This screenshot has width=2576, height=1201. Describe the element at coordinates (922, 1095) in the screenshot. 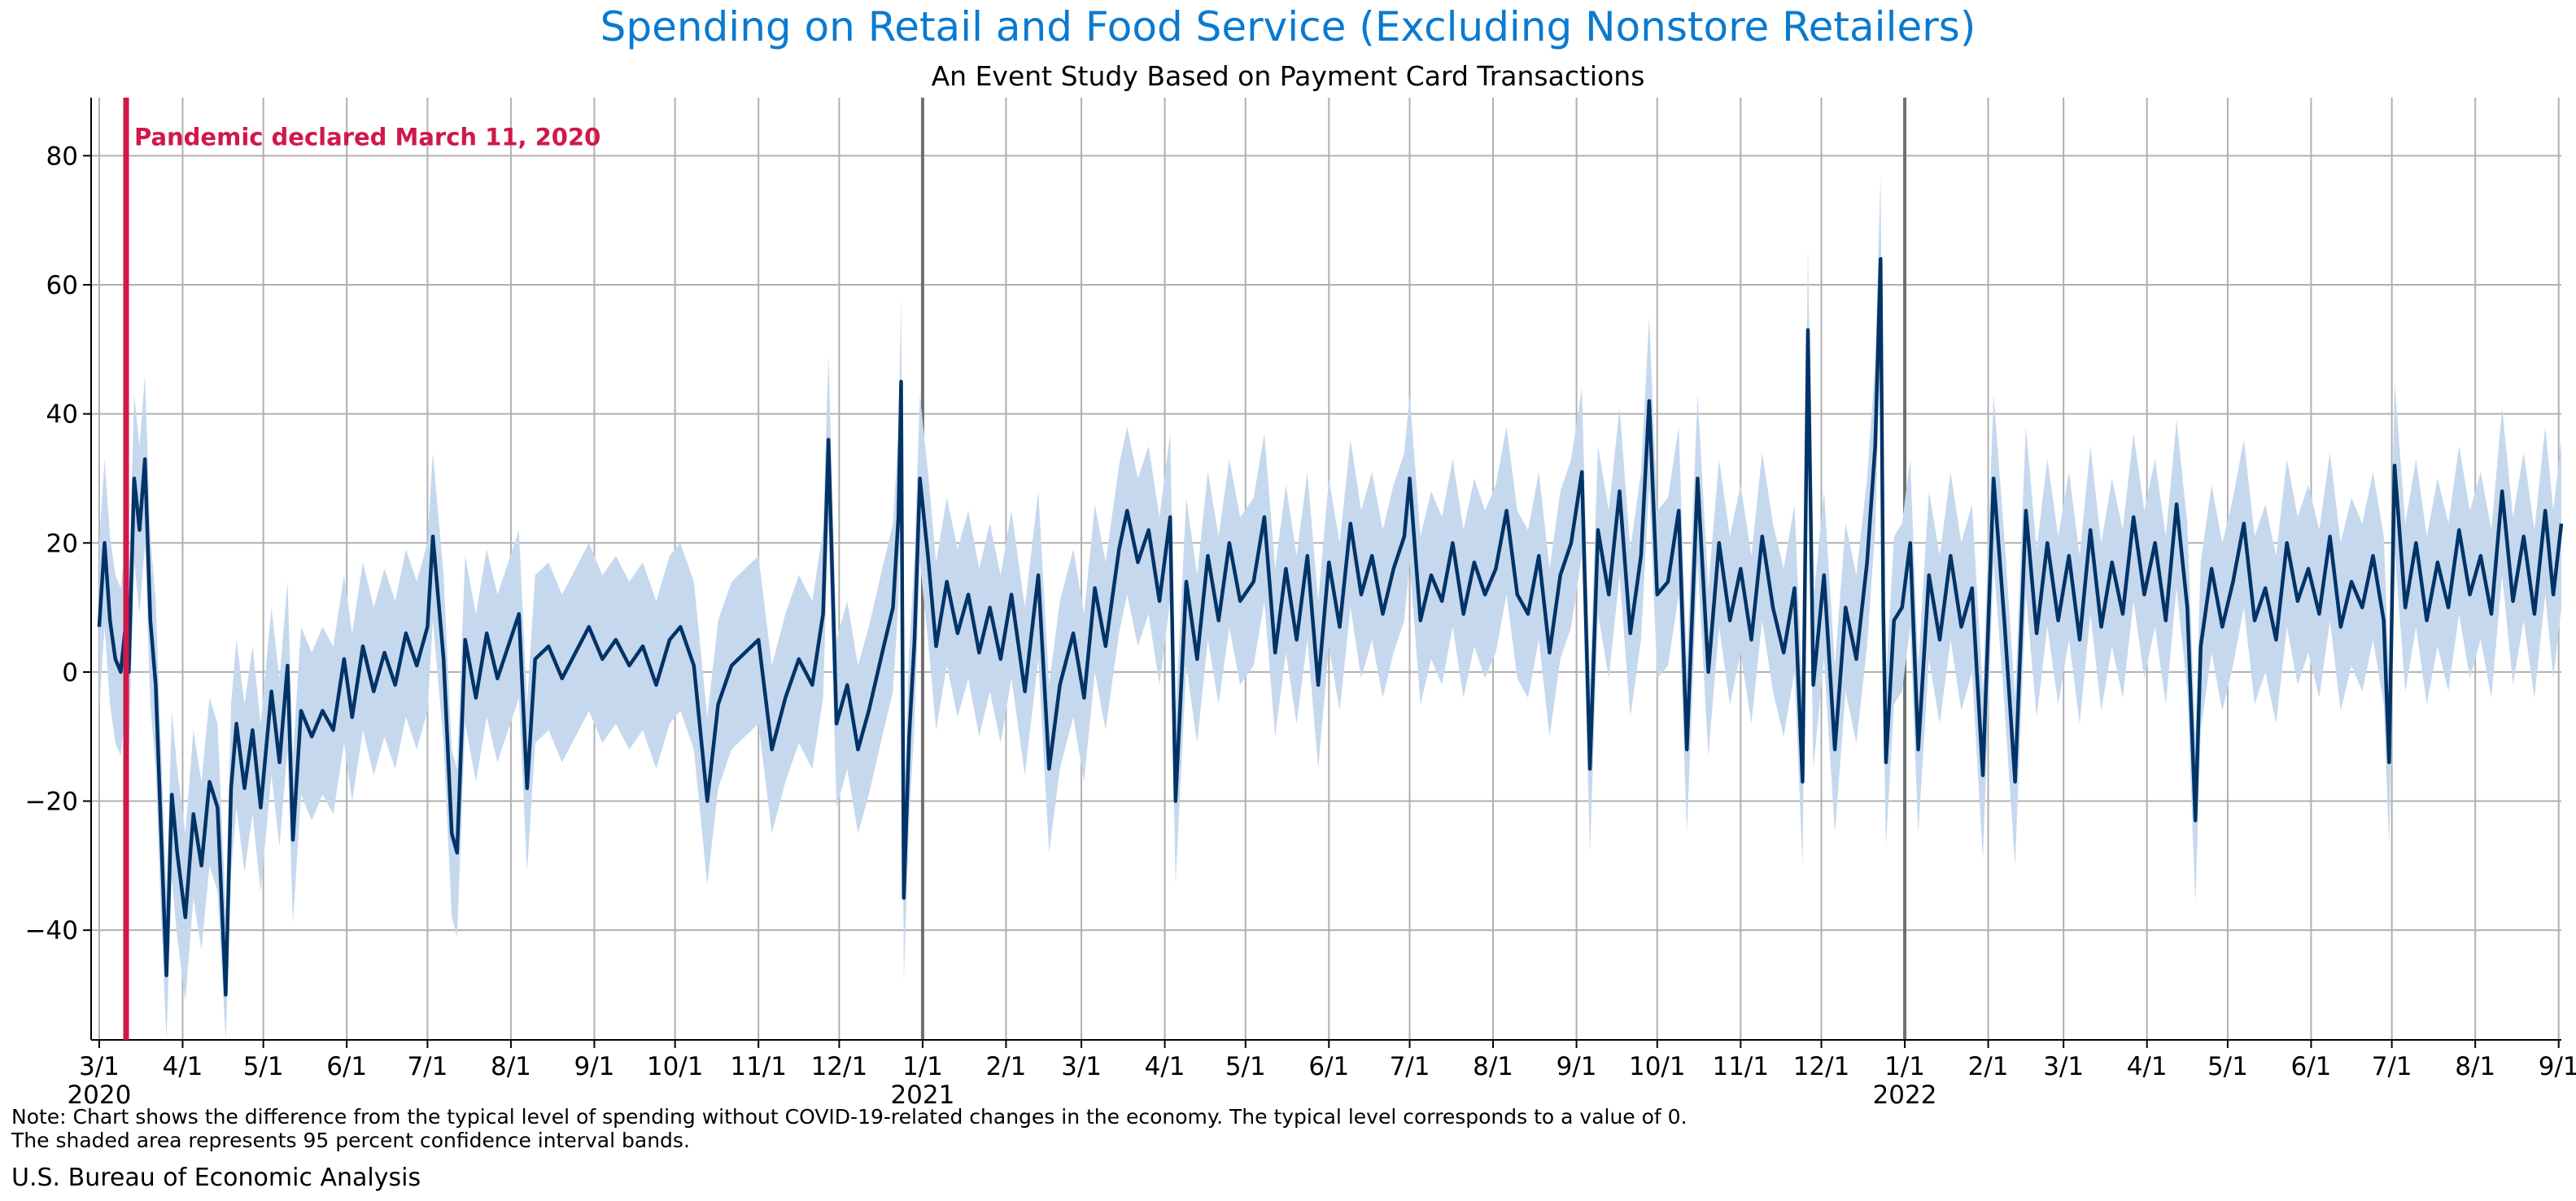

I see `x-year-label: 2021` at that location.